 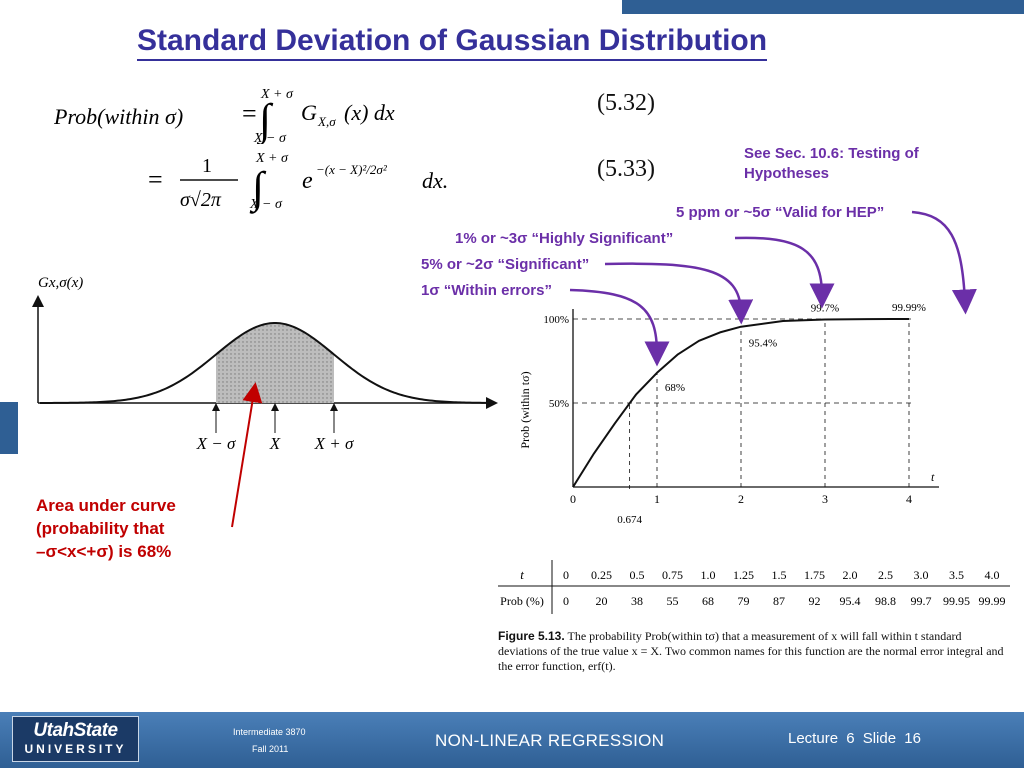 What do you see at coordinates (216, 443) in the screenshot?
I see `tick-label-left: X − σ` at bounding box center [216, 443].